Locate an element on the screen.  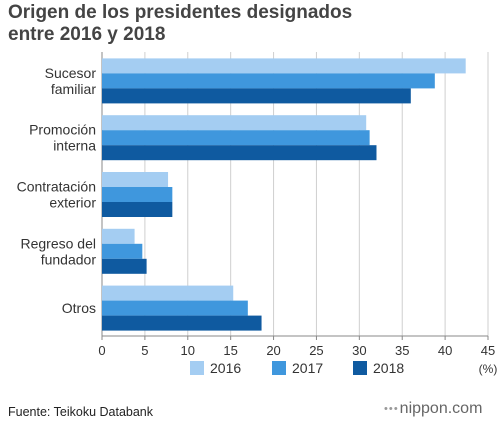
x-tick-label: 40 is located at coordinates (445, 350).